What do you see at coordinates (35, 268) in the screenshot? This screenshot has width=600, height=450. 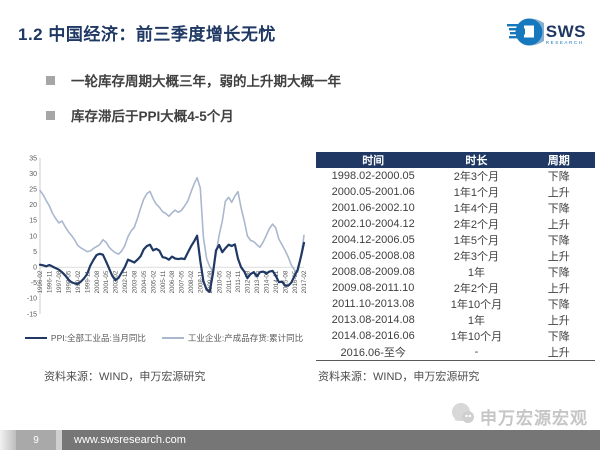 I see `svg-text: 0` at bounding box center [35, 268].